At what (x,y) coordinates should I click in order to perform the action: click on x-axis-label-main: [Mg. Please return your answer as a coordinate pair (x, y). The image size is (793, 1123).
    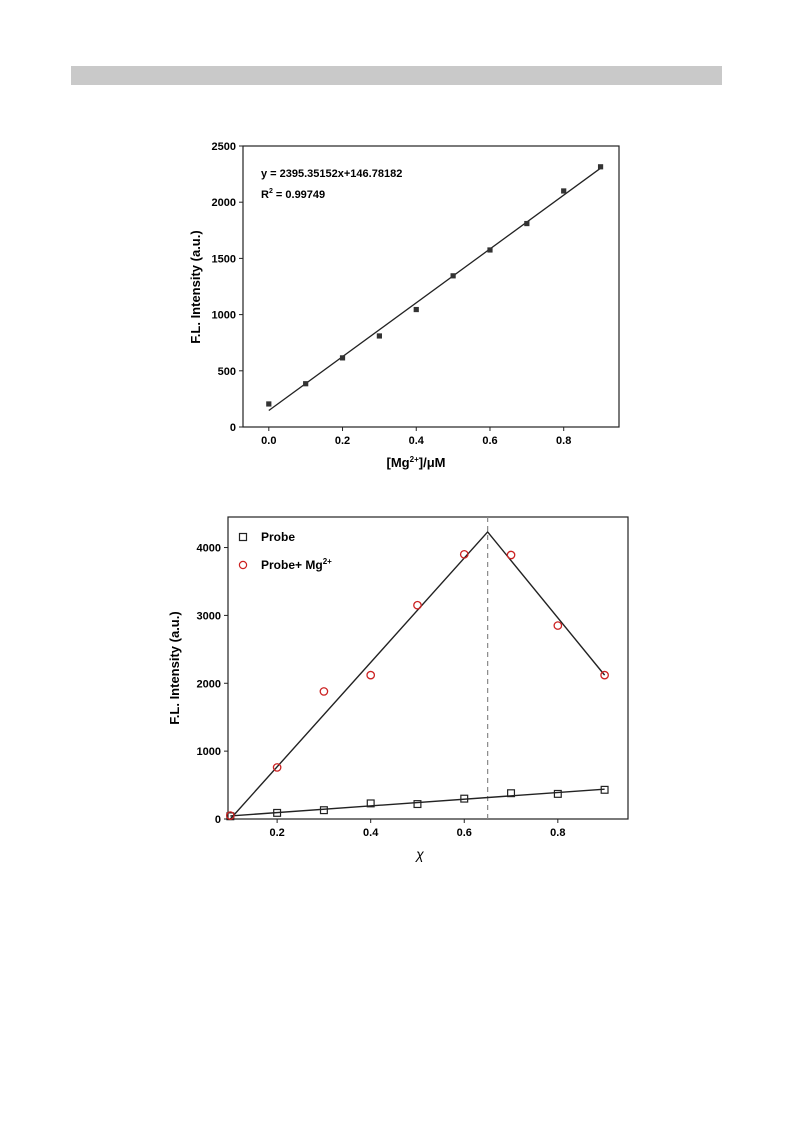
    Looking at the image, I should click on (398, 462).